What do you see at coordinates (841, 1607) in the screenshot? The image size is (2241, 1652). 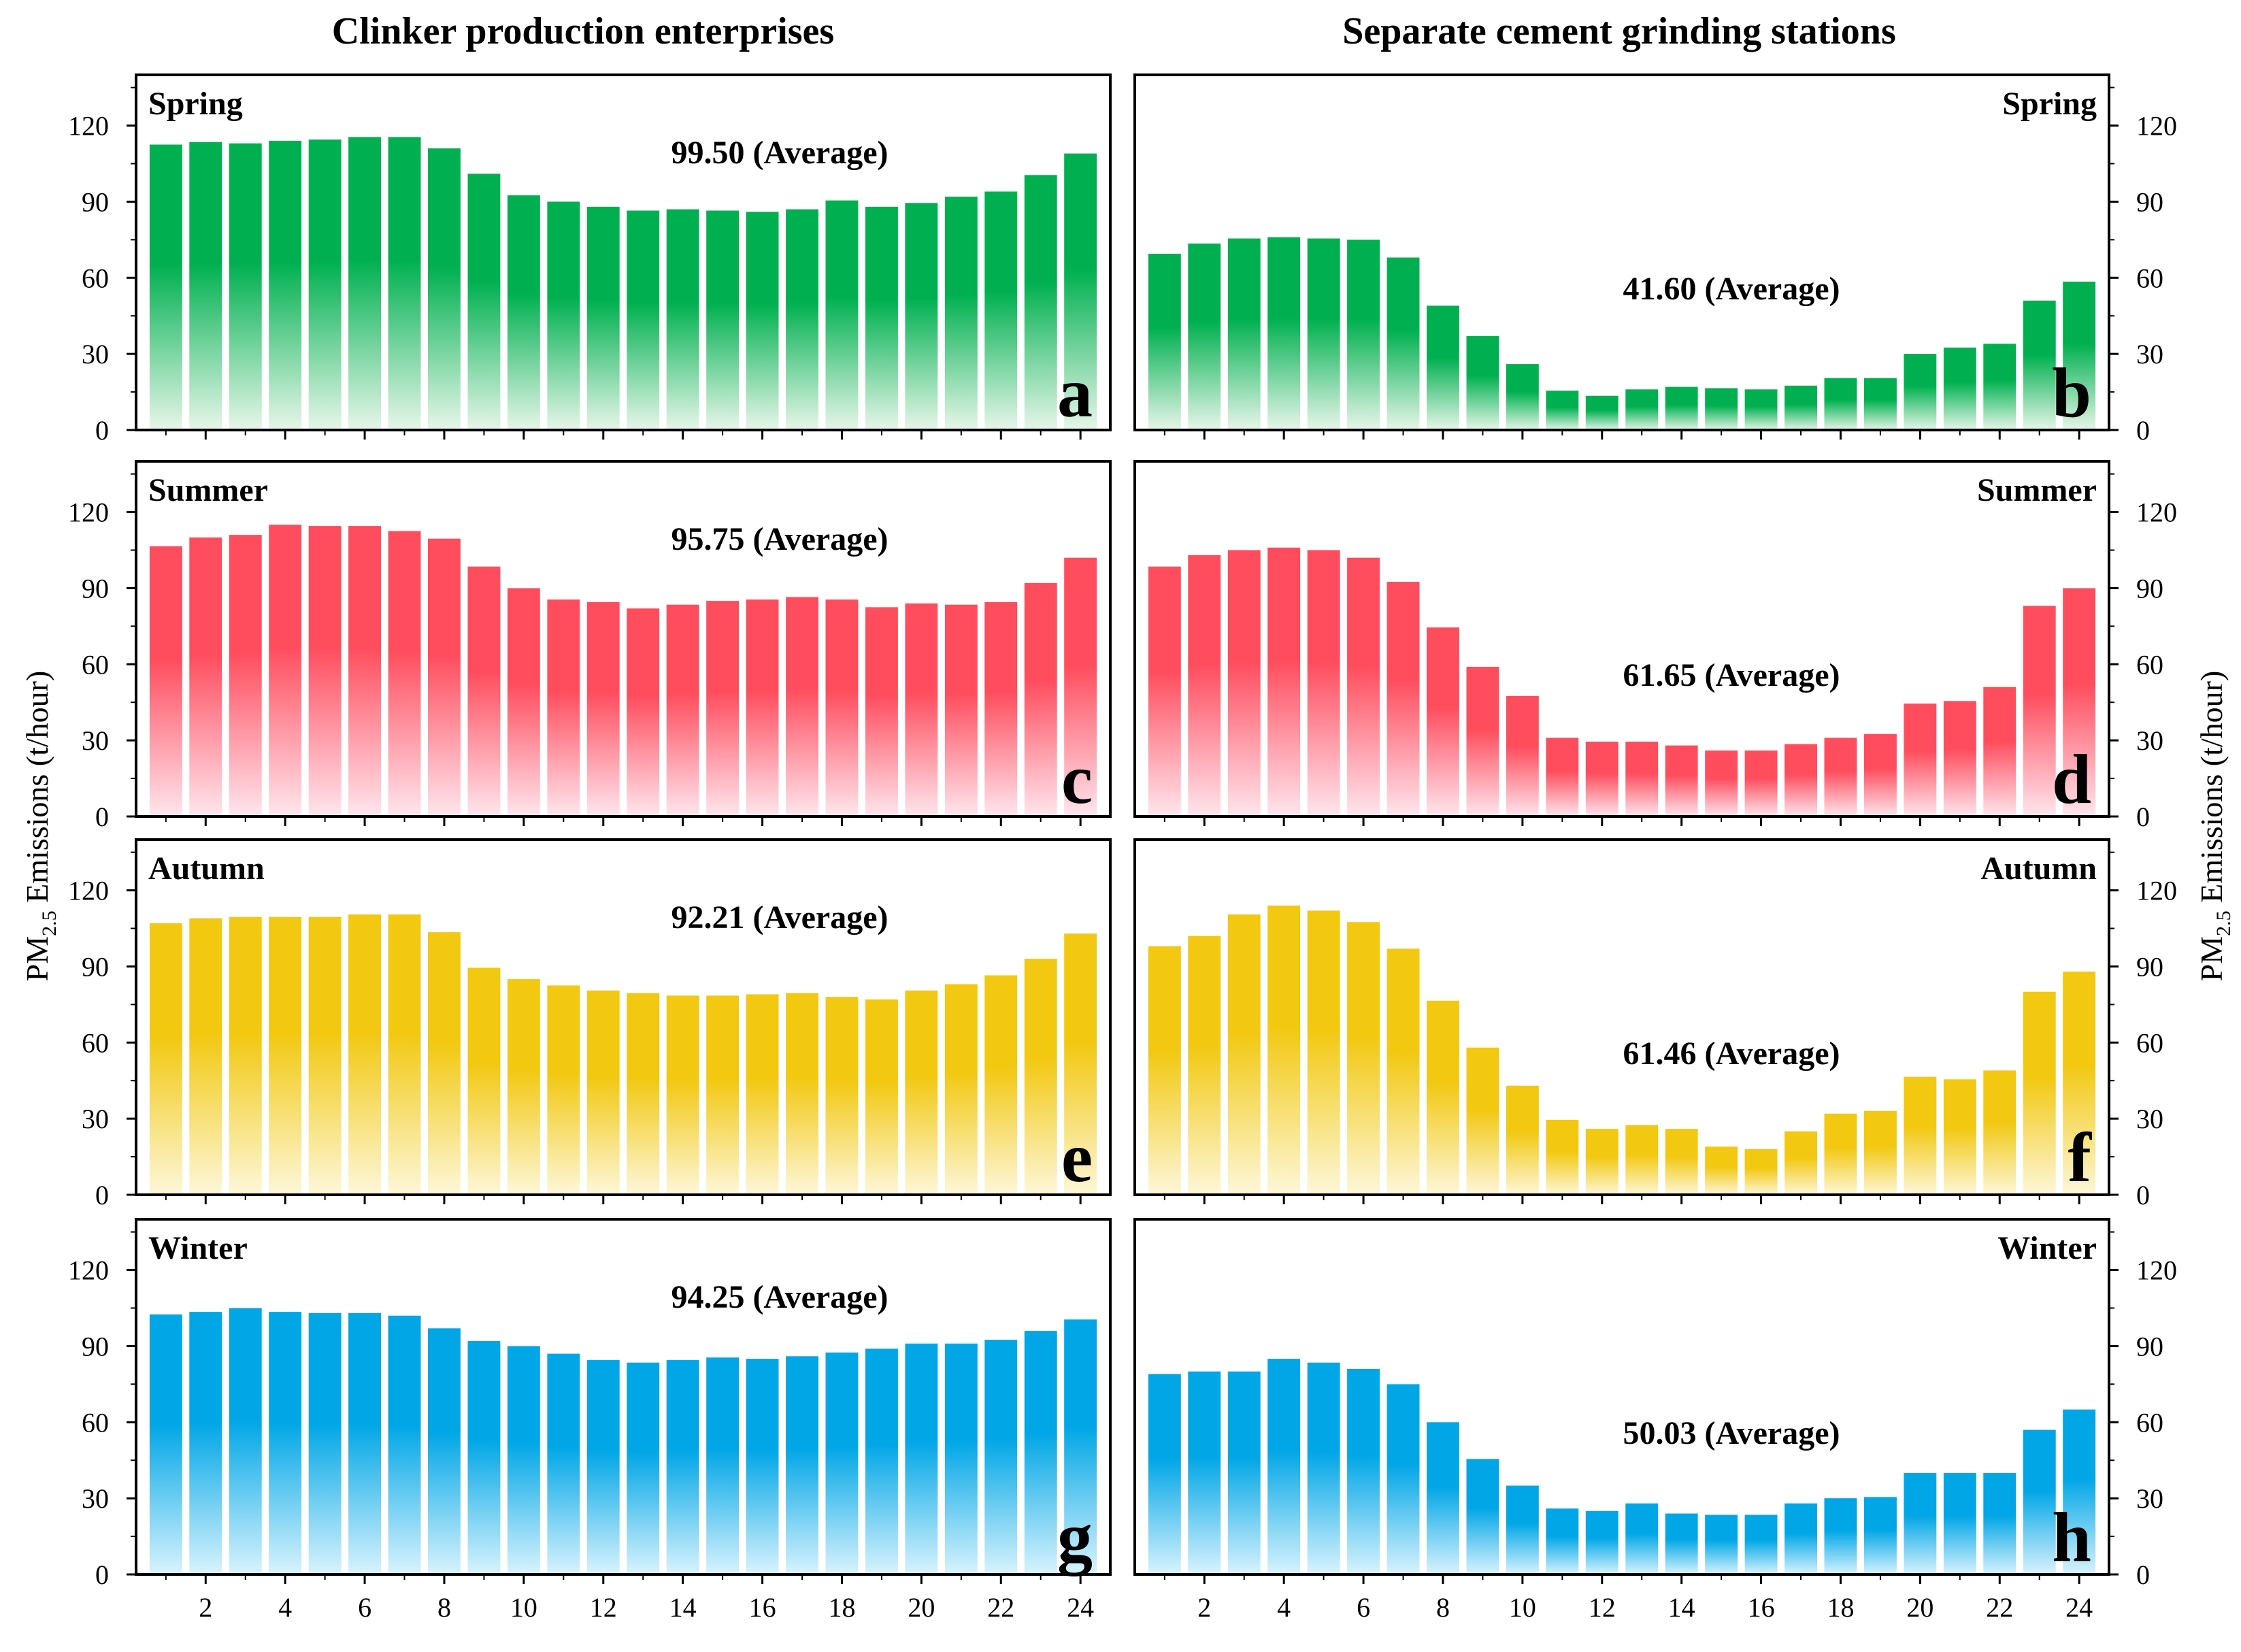 I see `x-tick-label-g-18: 18` at bounding box center [841, 1607].